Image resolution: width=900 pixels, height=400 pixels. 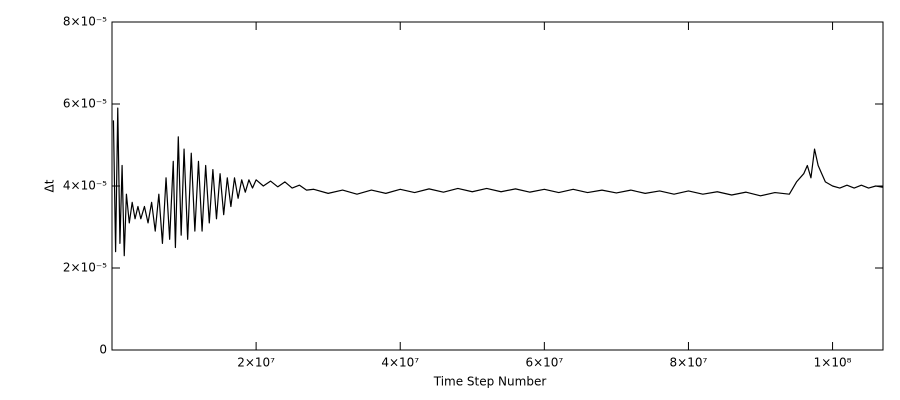 I want to click on y-tick-label: 8×10⁻⁵, so click(x=85, y=22).